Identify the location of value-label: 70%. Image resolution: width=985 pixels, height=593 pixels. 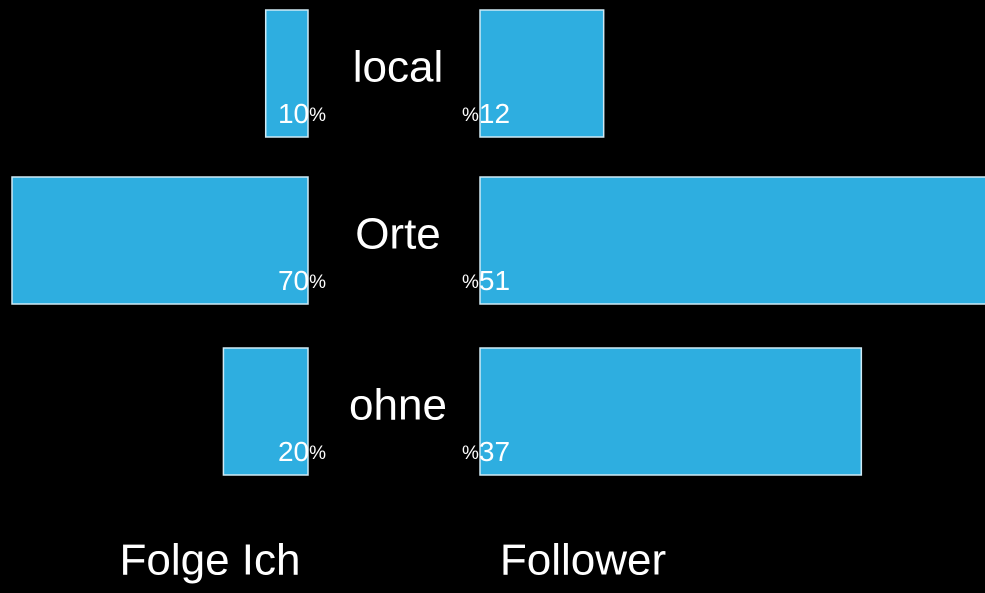
(302, 280).